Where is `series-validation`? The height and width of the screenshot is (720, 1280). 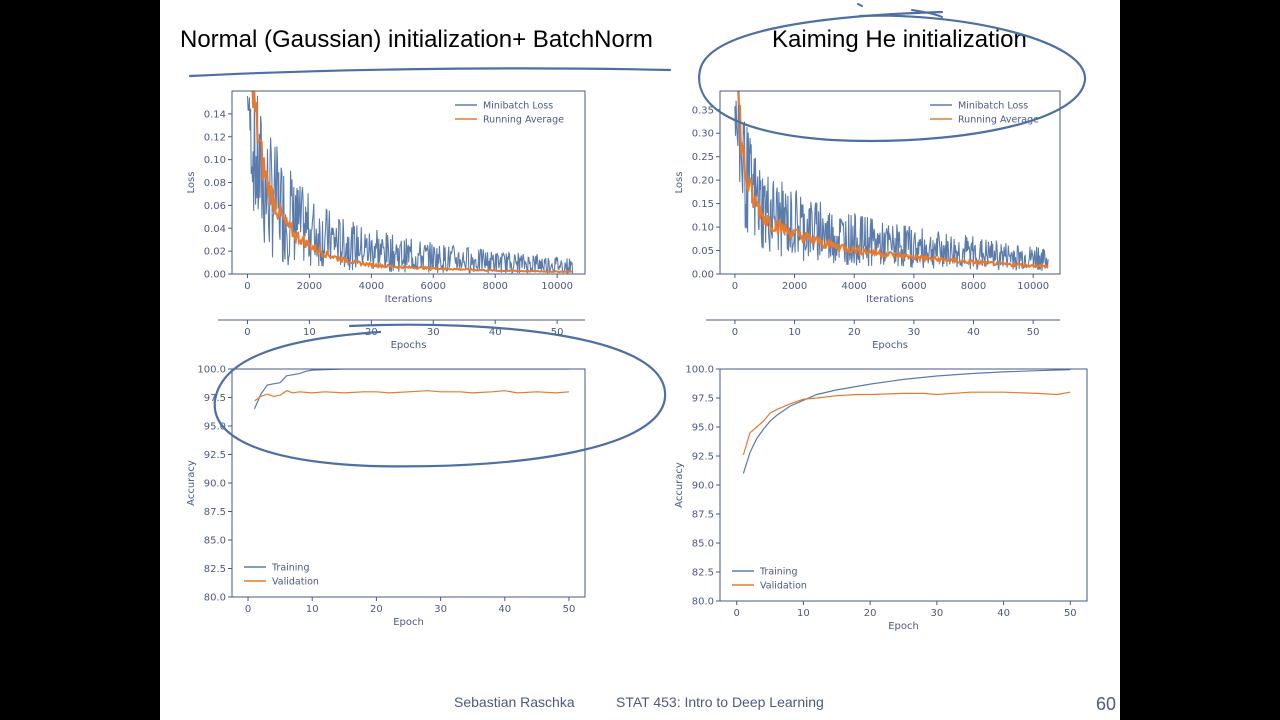 series-validation is located at coordinates (412, 396).